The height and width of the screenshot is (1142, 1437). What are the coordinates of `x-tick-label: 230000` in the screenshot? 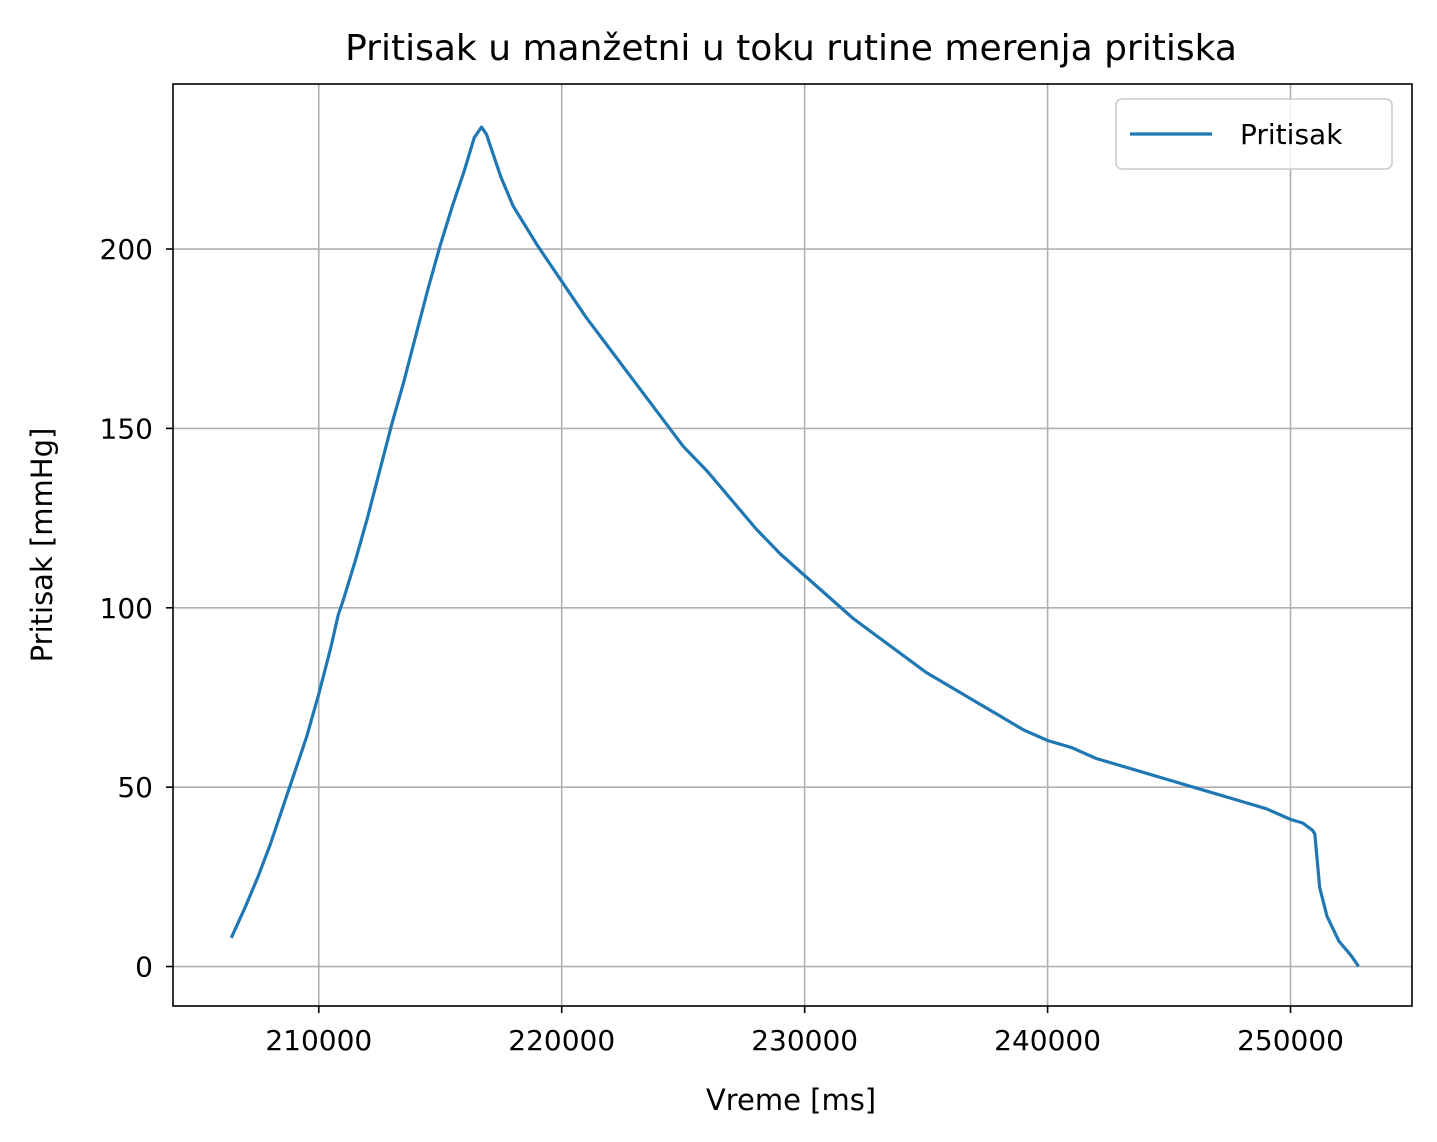 It's located at (804, 1040).